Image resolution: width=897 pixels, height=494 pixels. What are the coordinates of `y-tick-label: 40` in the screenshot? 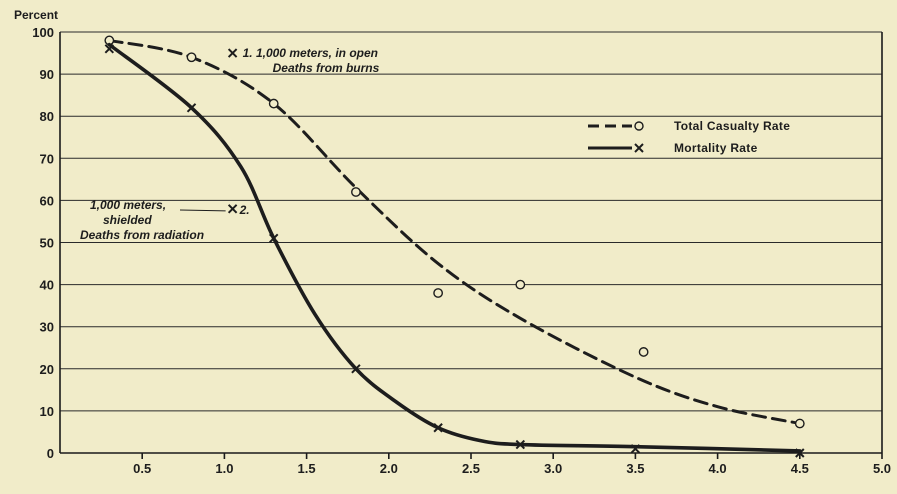 It's located at (47, 285).